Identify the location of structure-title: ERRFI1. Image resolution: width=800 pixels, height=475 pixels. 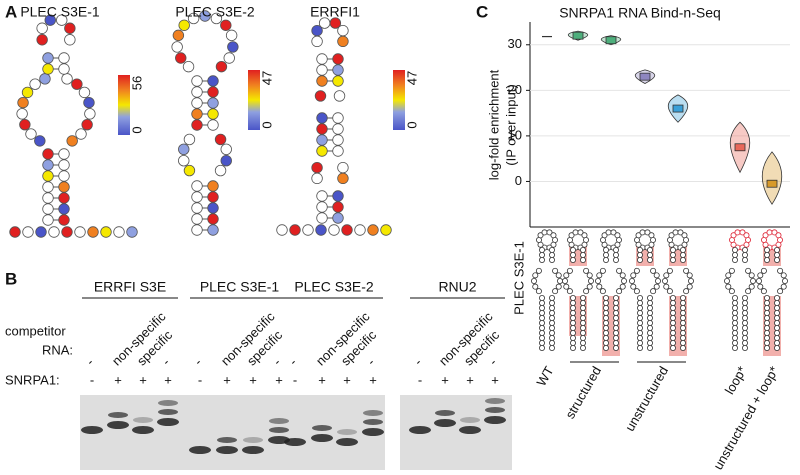
(335, 12).